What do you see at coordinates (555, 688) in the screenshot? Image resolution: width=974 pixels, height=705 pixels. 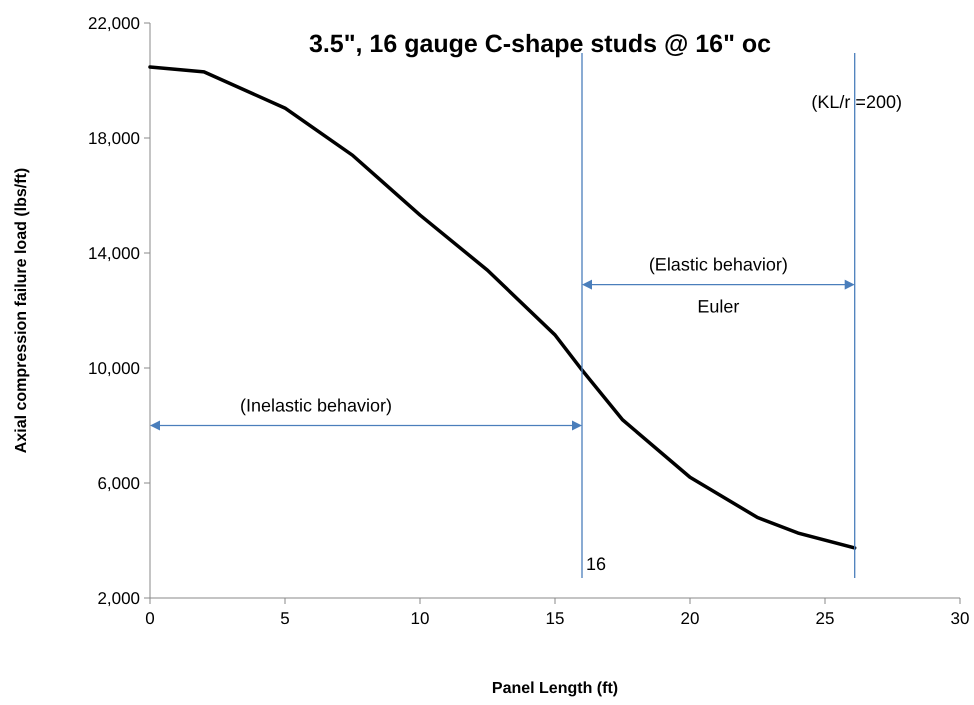 I see `x-axis-title: Panel Length (ft)` at bounding box center [555, 688].